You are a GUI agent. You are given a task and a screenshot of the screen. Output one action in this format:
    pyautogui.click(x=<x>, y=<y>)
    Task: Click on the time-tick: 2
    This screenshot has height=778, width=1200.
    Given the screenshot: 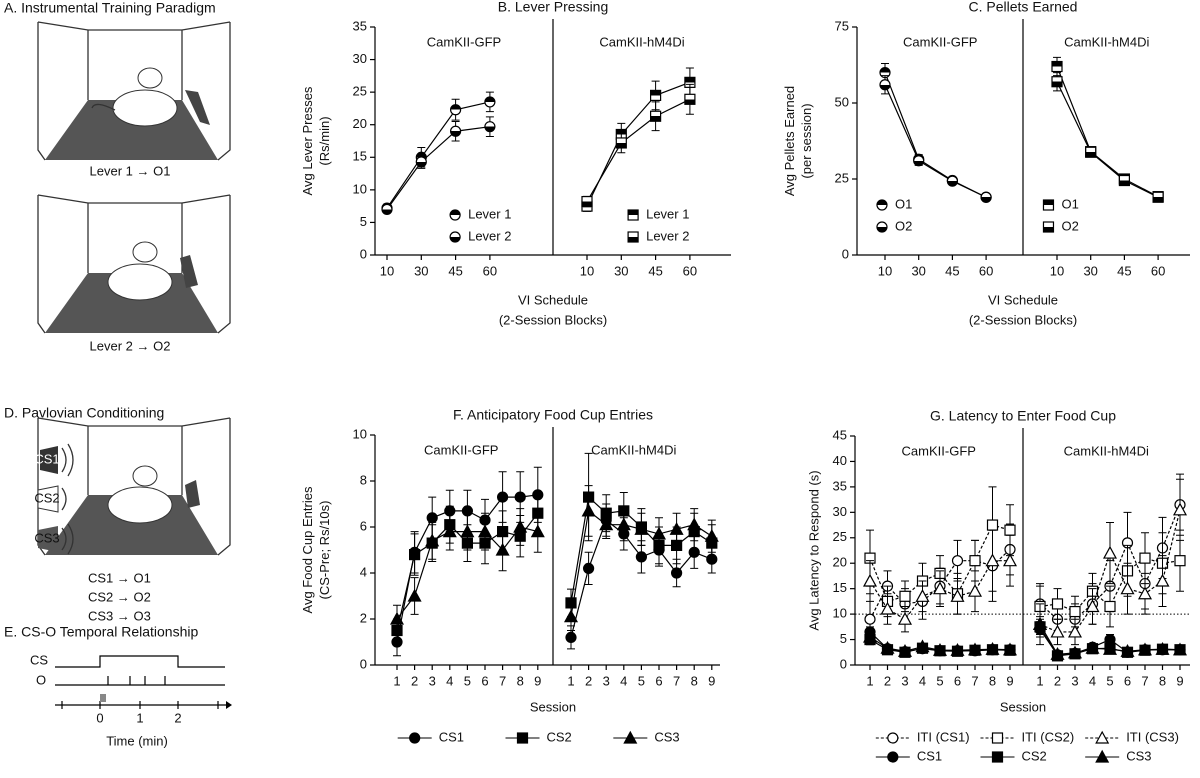 What is the action you would take?
    pyautogui.click(x=177, y=717)
    